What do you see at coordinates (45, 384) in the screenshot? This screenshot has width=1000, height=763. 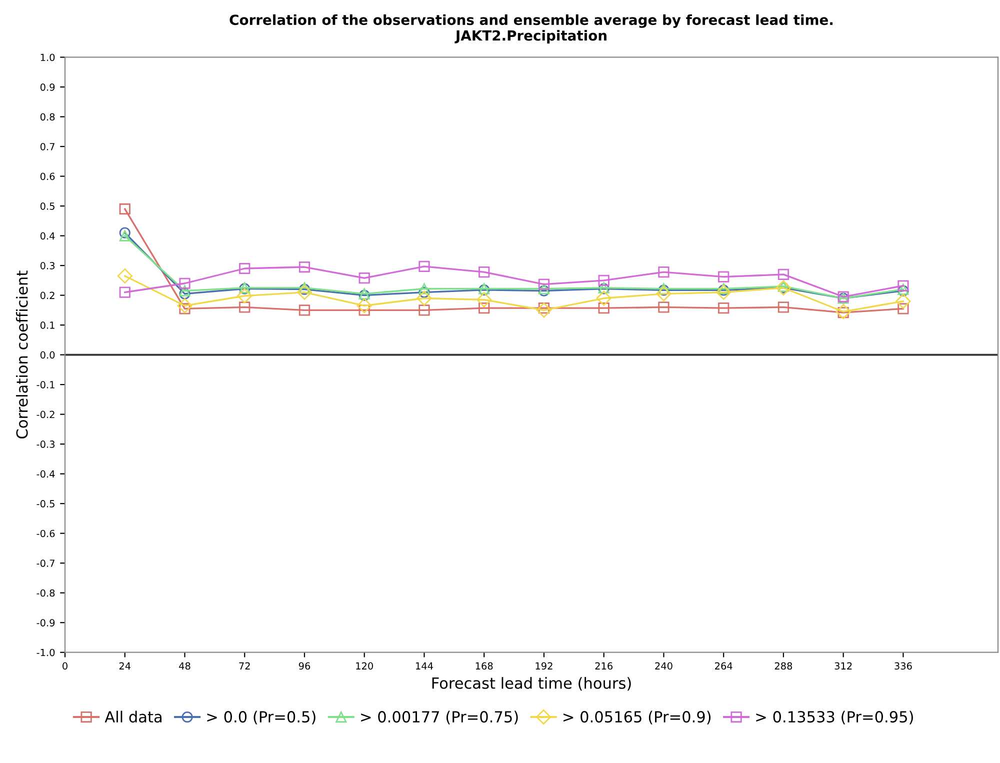 I see `y-tick-label: -0.1` at bounding box center [45, 384].